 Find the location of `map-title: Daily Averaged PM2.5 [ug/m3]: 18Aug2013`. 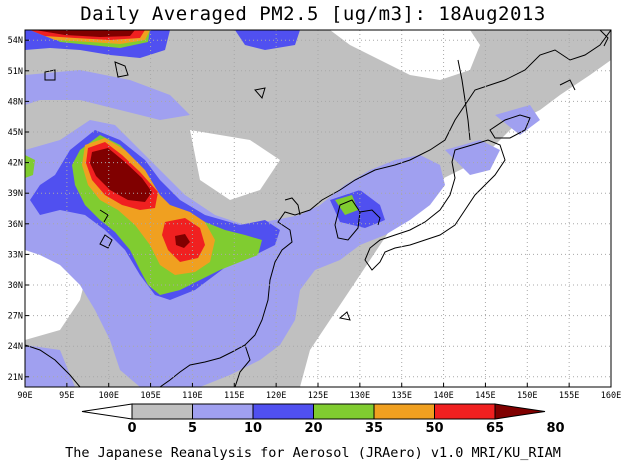

map-title: Daily Averaged PM2.5 [ug/m3]: 18Aug2013 is located at coordinates (313, 14).